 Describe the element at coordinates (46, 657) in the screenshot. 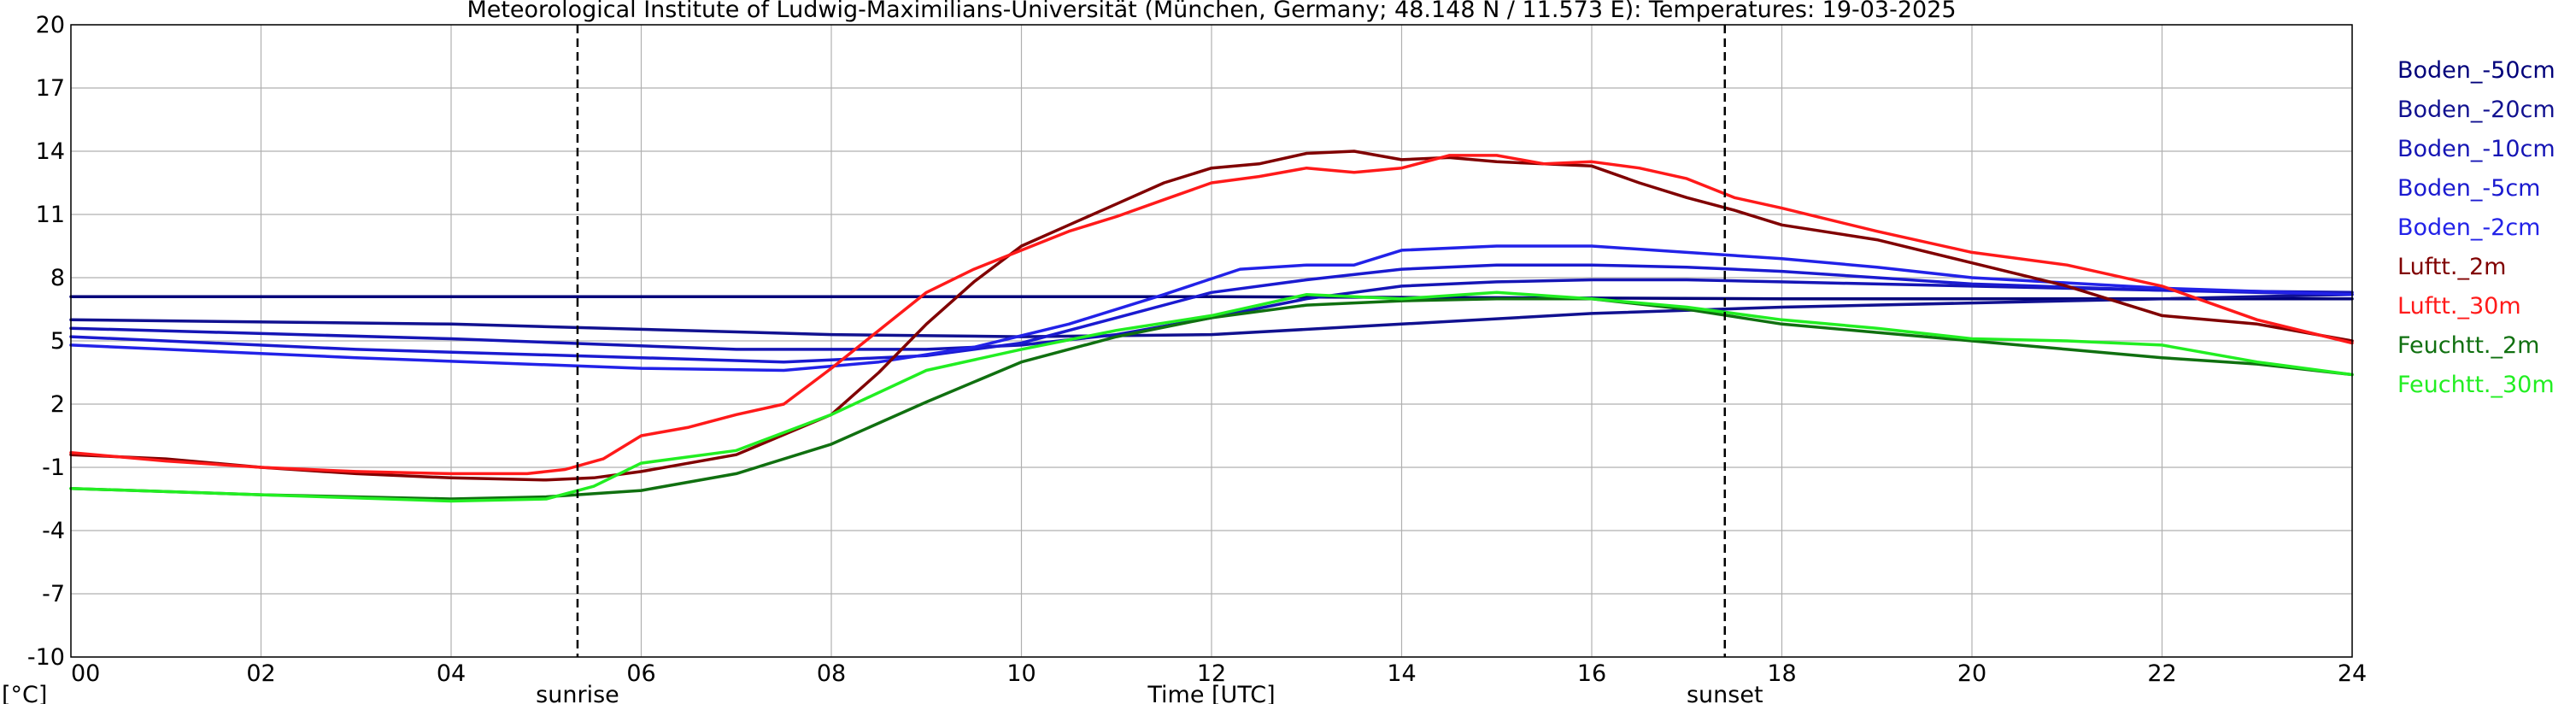

I see `y-tick-label: -10` at that location.